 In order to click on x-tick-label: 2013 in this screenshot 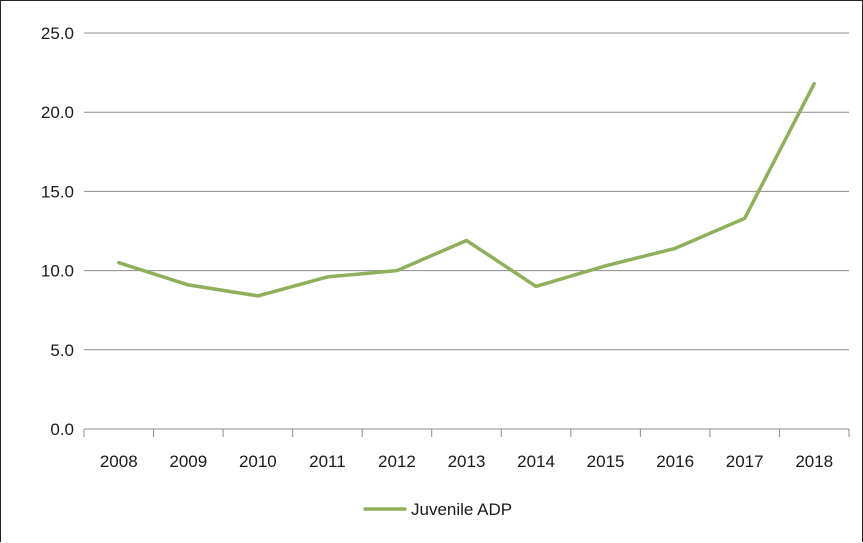, I will do `click(467, 461)`.